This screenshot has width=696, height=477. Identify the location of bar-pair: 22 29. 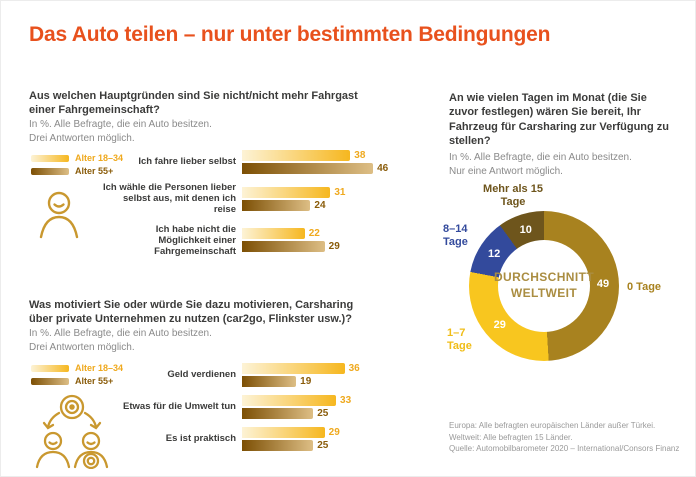
(291, 240).